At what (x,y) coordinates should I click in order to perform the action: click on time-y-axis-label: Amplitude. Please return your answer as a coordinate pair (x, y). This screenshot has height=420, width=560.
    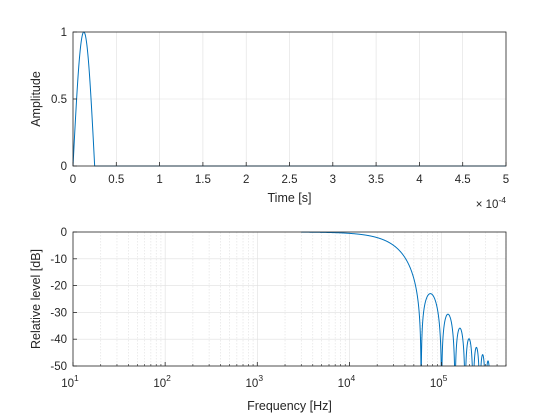
    Looking at the image, I should click on (36, 99).